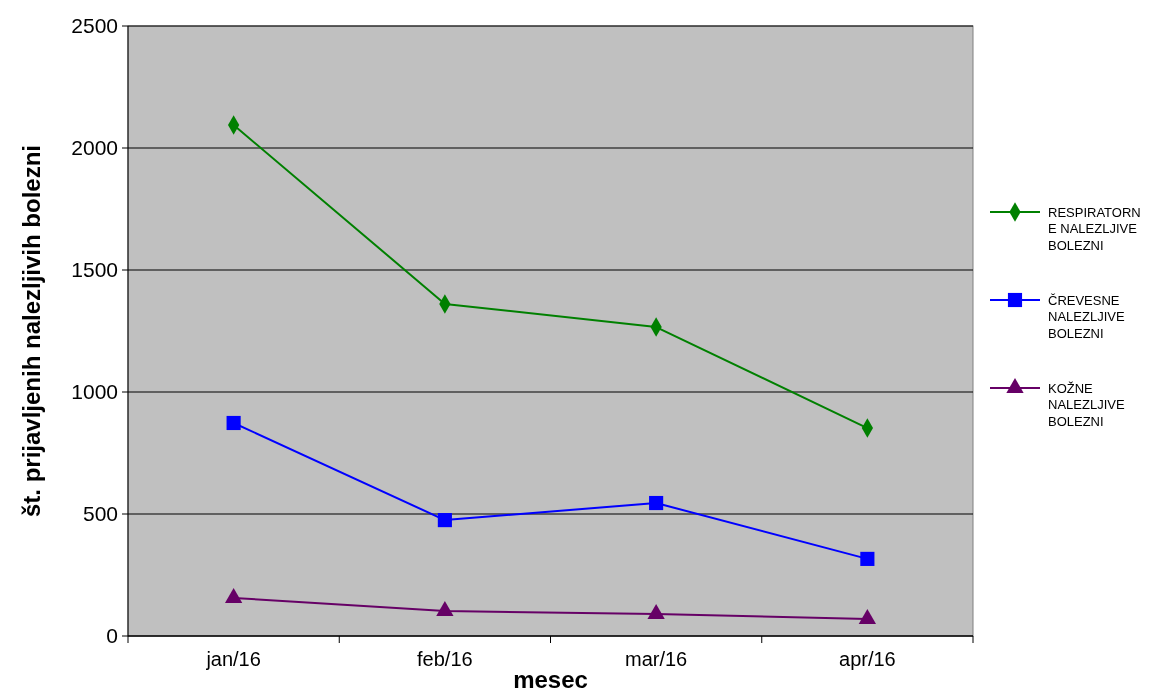 This screenshot has width=1164, height=695. What do you see at coordinates (656, 659) in the screenshot?
I see `x-tick-label: mar/16` at bounding box center [656, 659].